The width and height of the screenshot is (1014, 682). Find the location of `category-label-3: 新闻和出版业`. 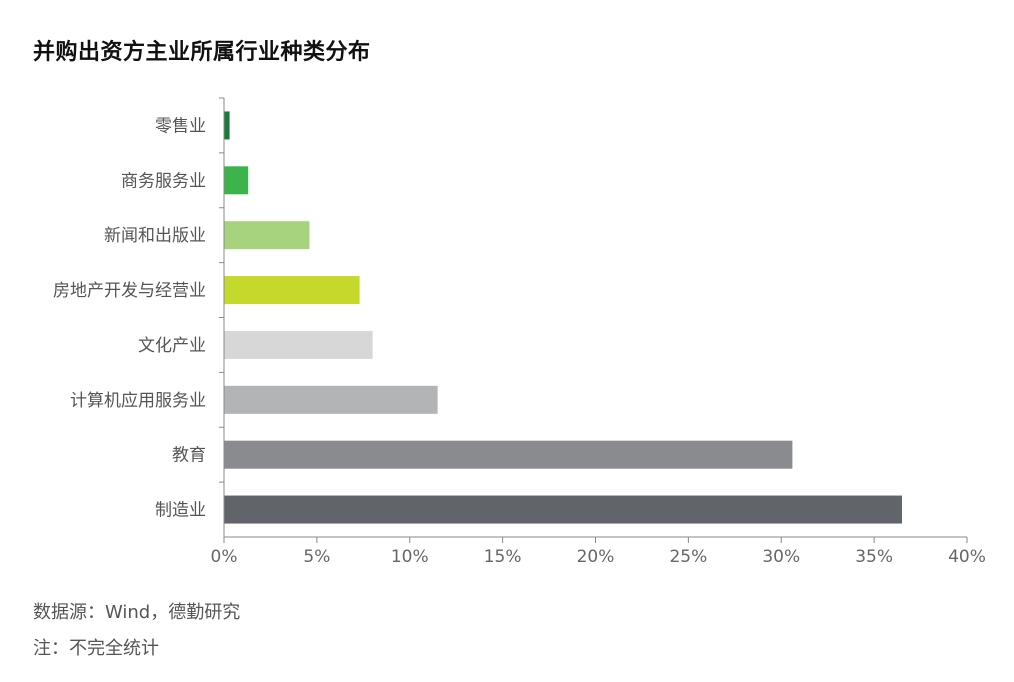

category-label-3: 新闻和出版业 is located at coordinates (155, 236).